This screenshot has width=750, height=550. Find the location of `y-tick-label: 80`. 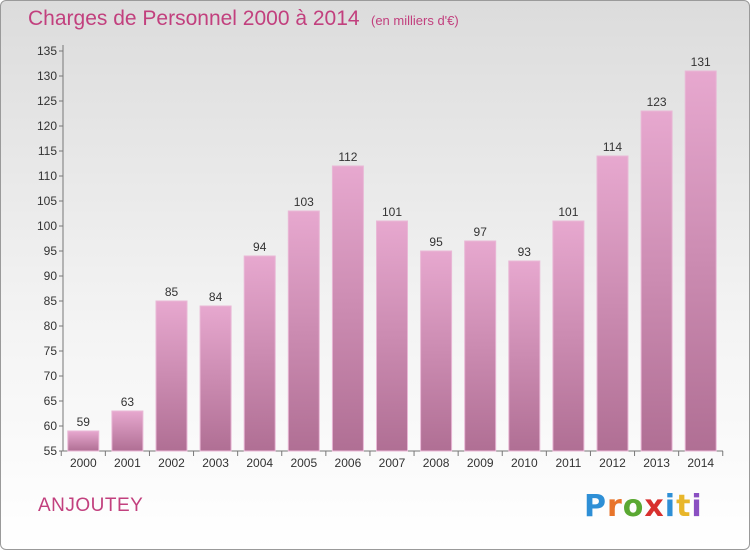

y-tick-label: 80 is located at coordinates (51, 326).